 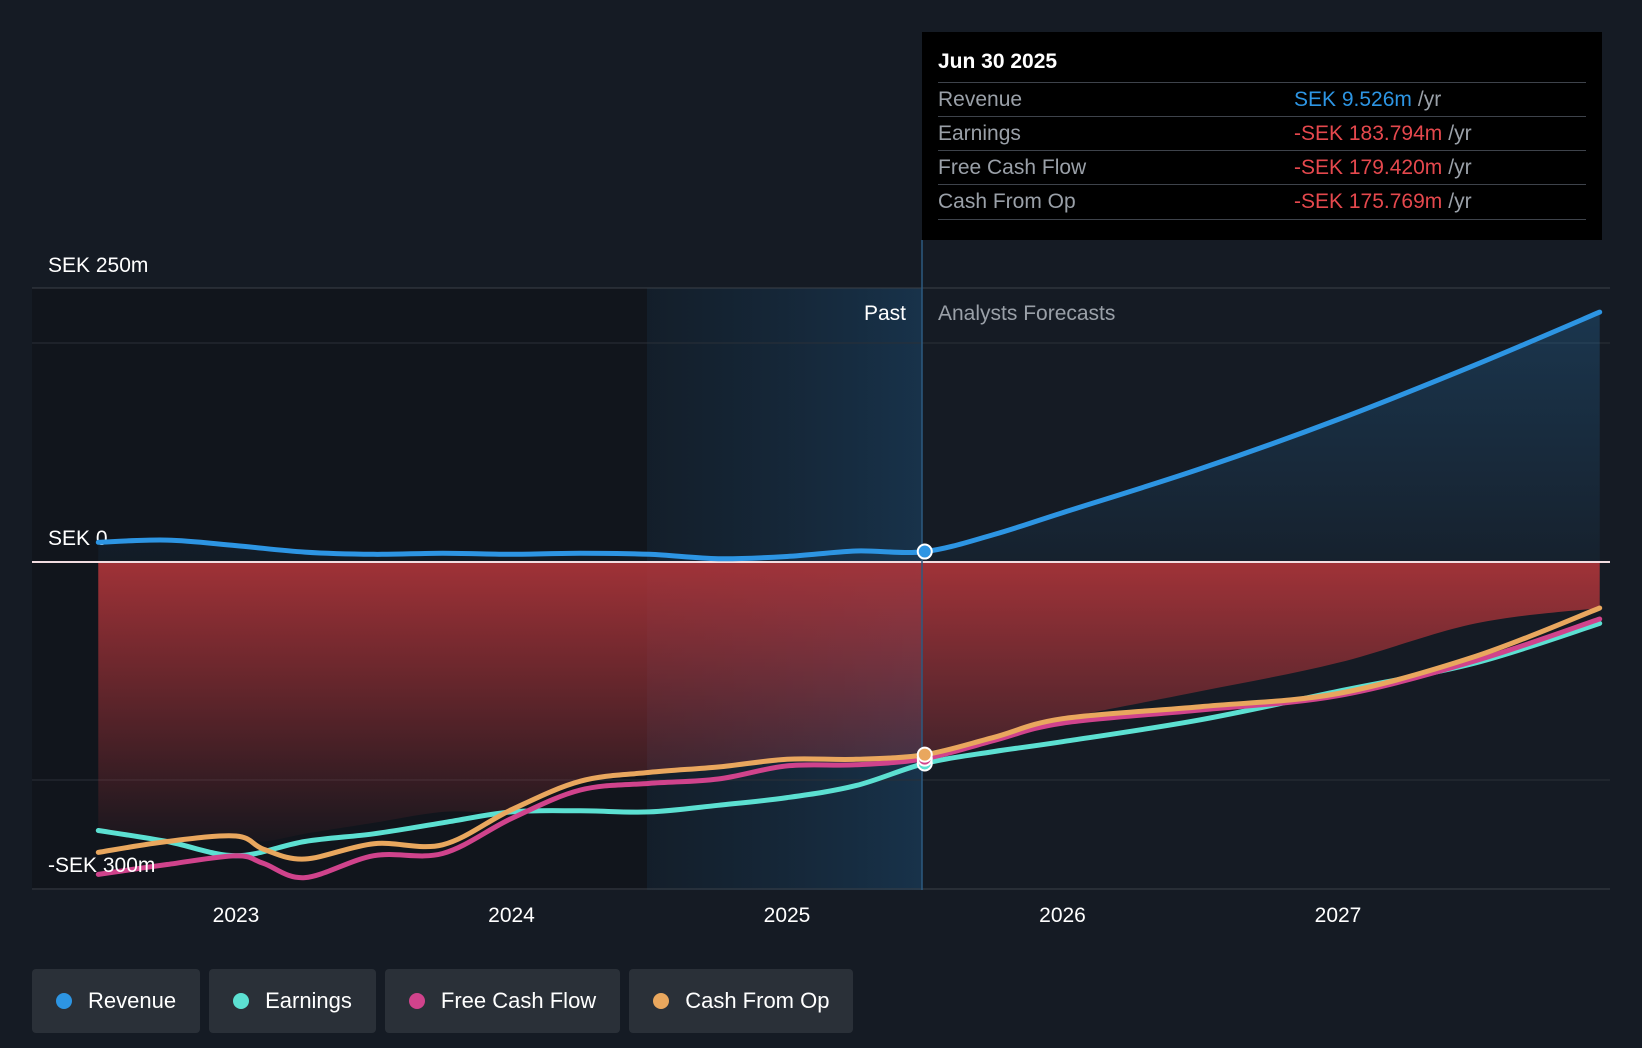 What do you see at coordinates (518, 1000) in the screenshot?
I see `legend-label: Free Cash Flow` at bounding box center [518, 1000].